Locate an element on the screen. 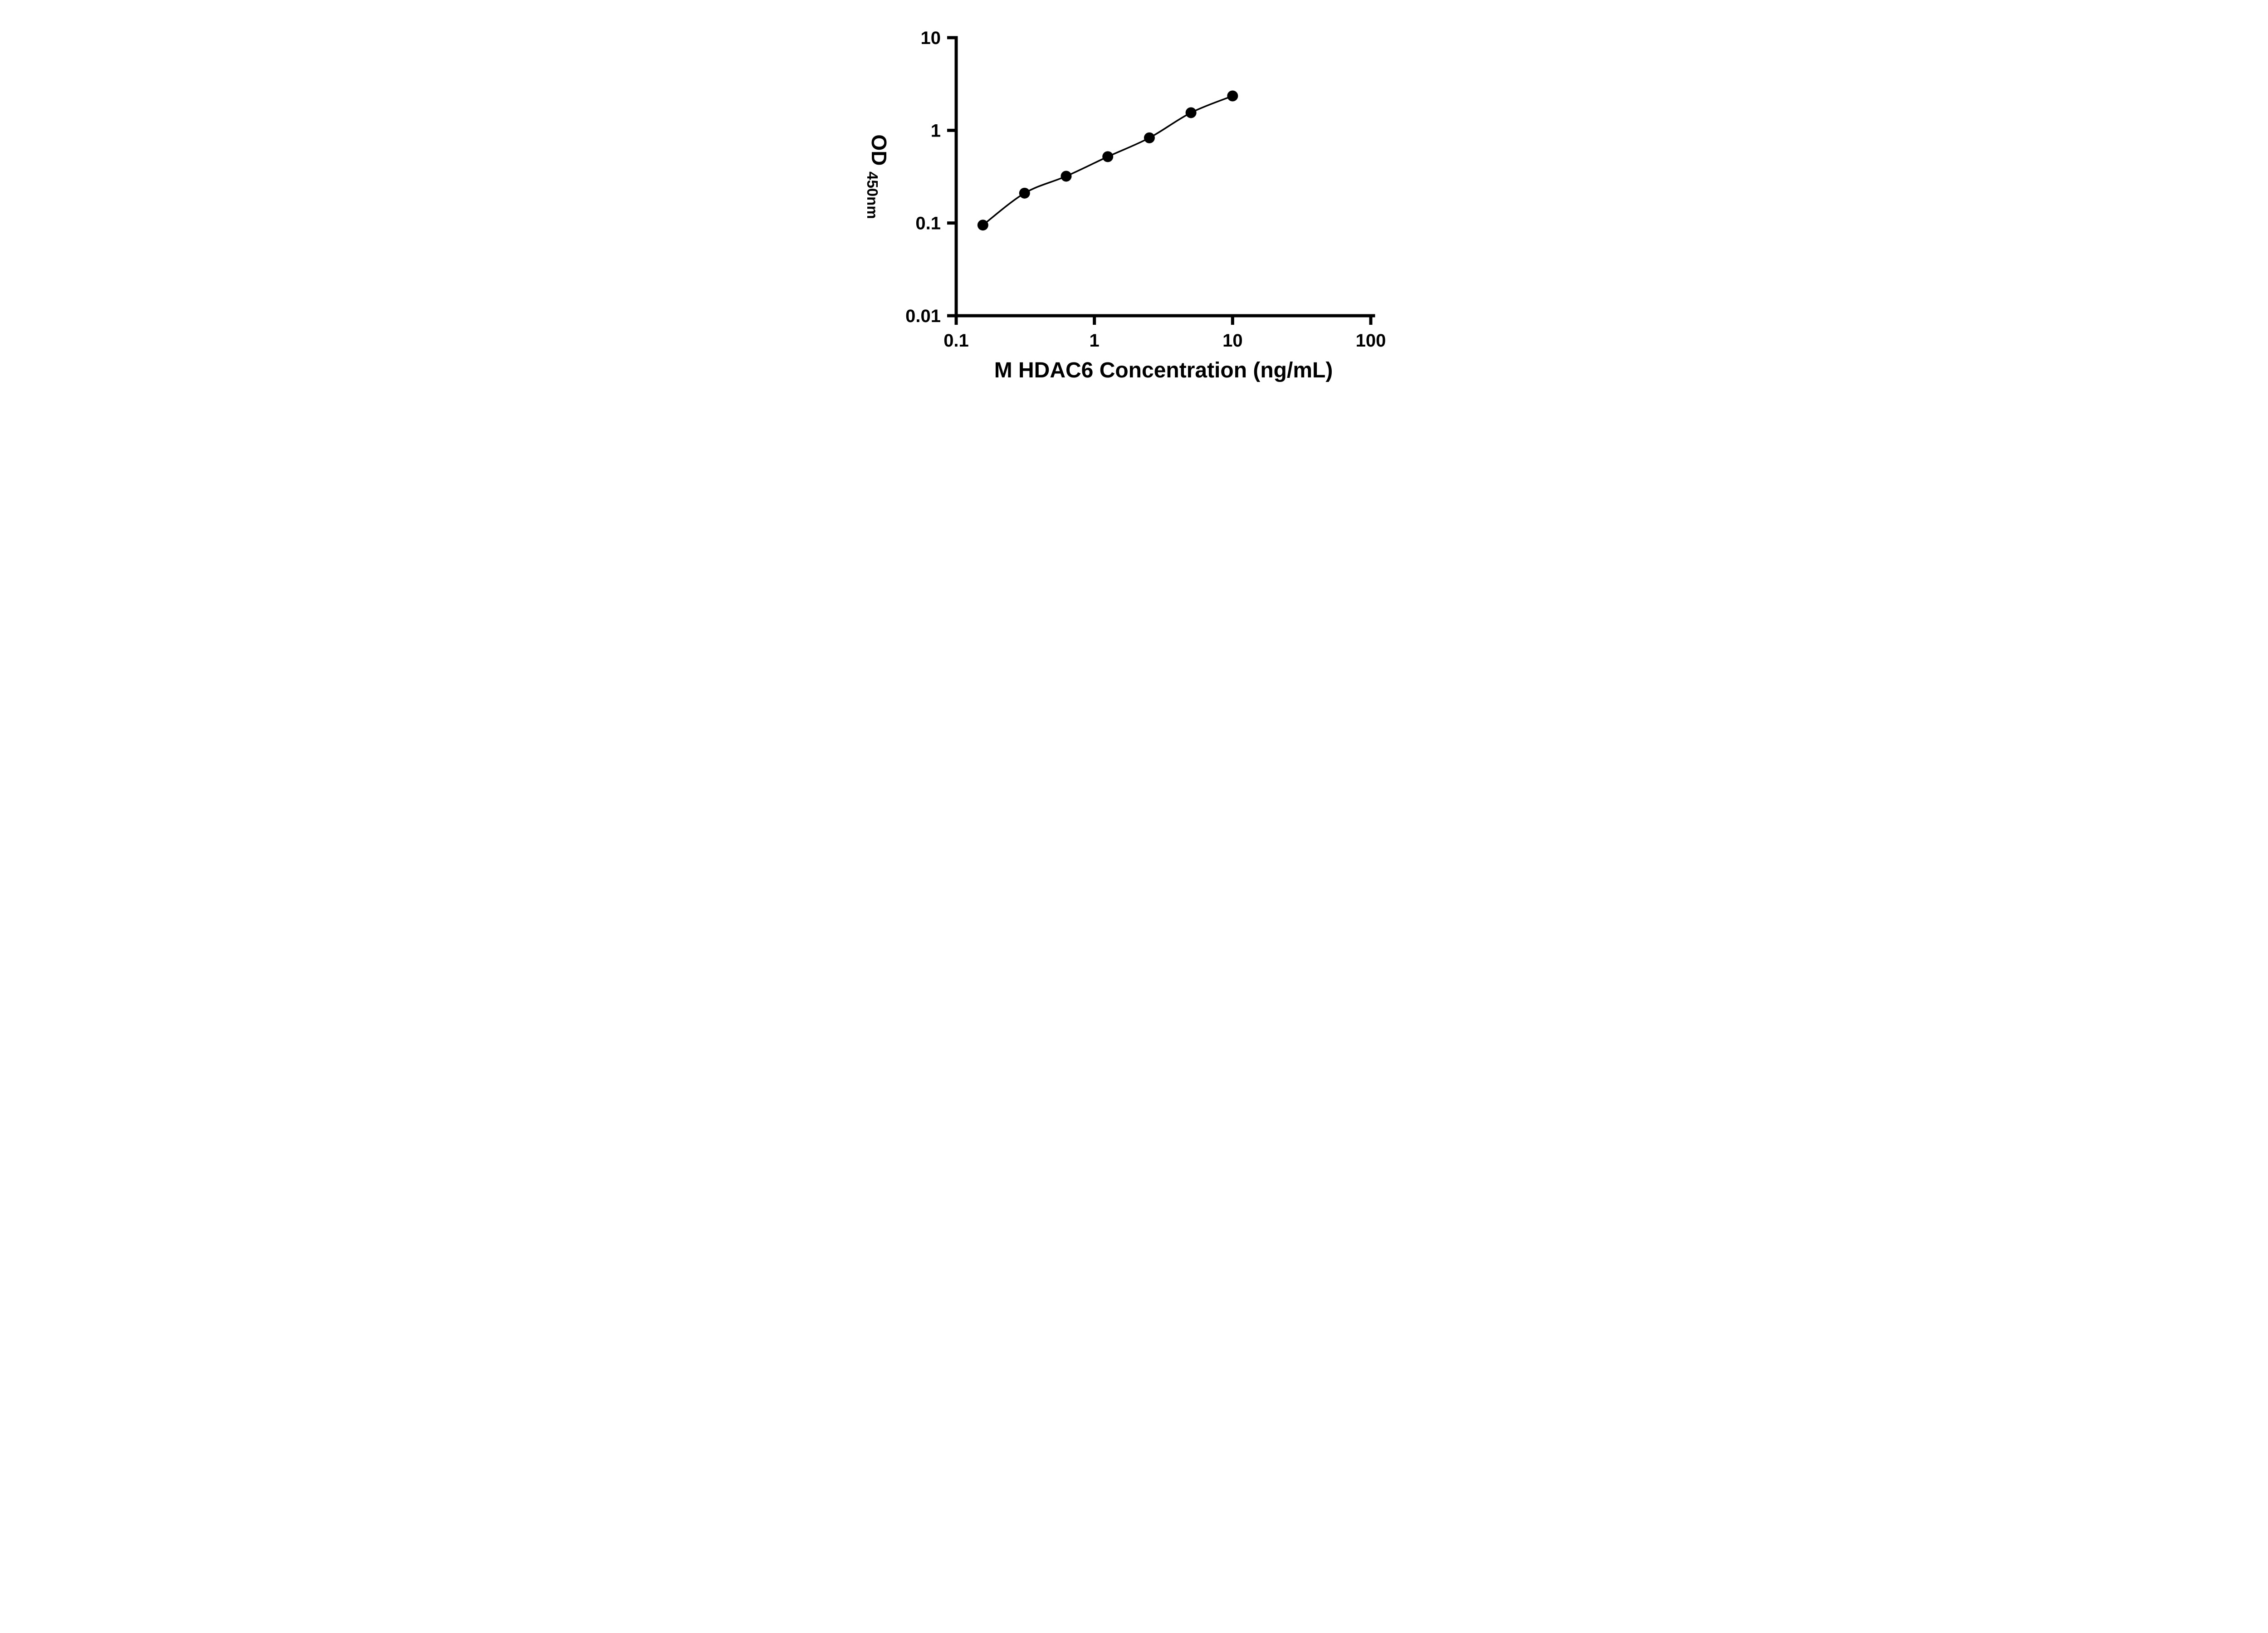 This screenshot has height=1633, width=2268. y-tick-label: 0.1 is located at coordinates (928, 224).